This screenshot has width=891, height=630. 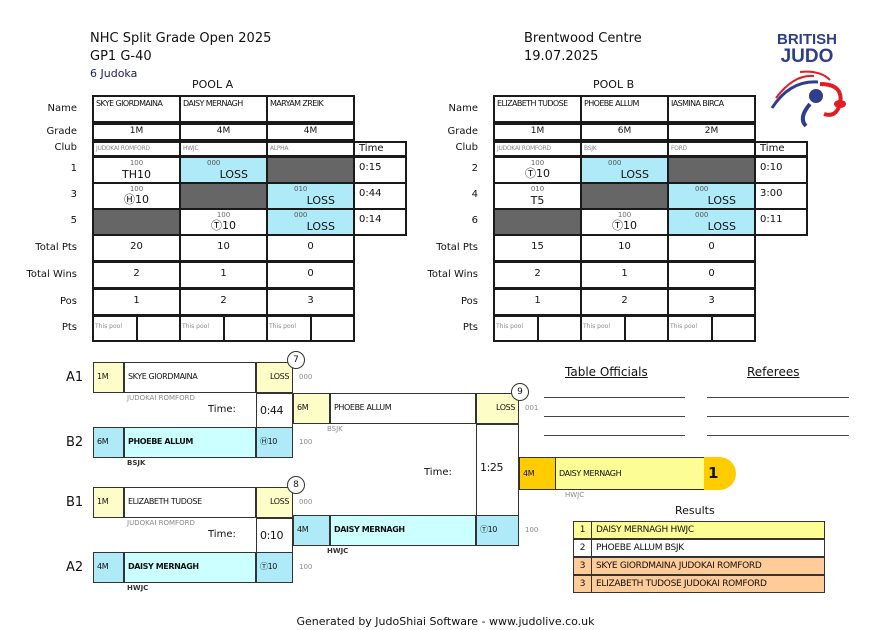 I want to click on row-label: 2, so click(x=474, y=168).